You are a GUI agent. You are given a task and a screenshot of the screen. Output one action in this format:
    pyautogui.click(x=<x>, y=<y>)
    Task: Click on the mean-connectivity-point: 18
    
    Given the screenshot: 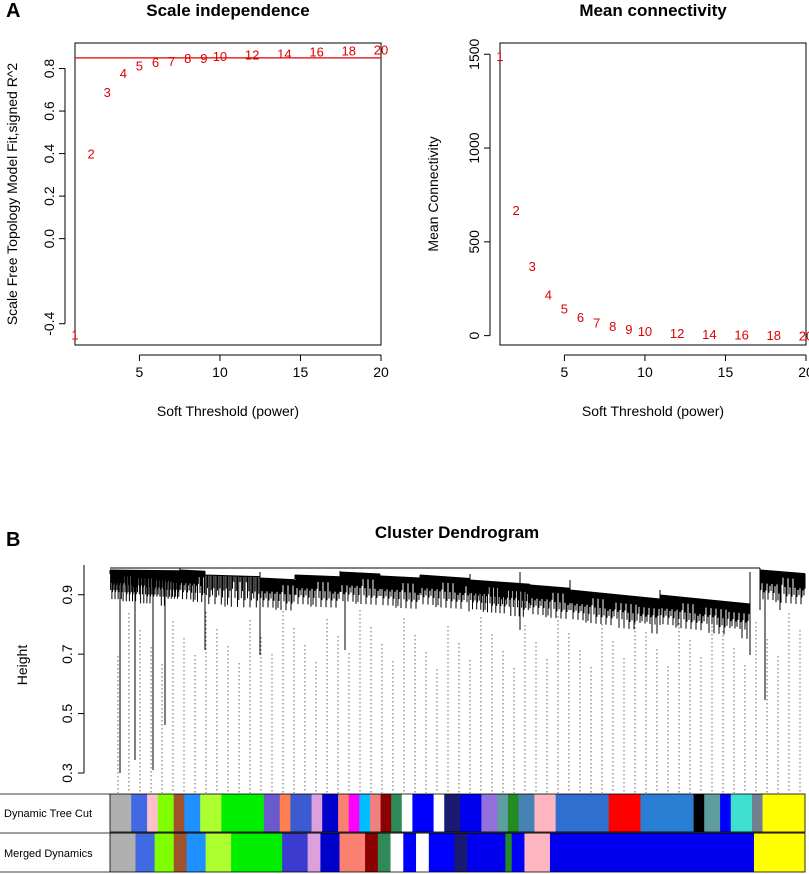 What is the action you would take?
    pyautogui.click(x=774, y=335)
    